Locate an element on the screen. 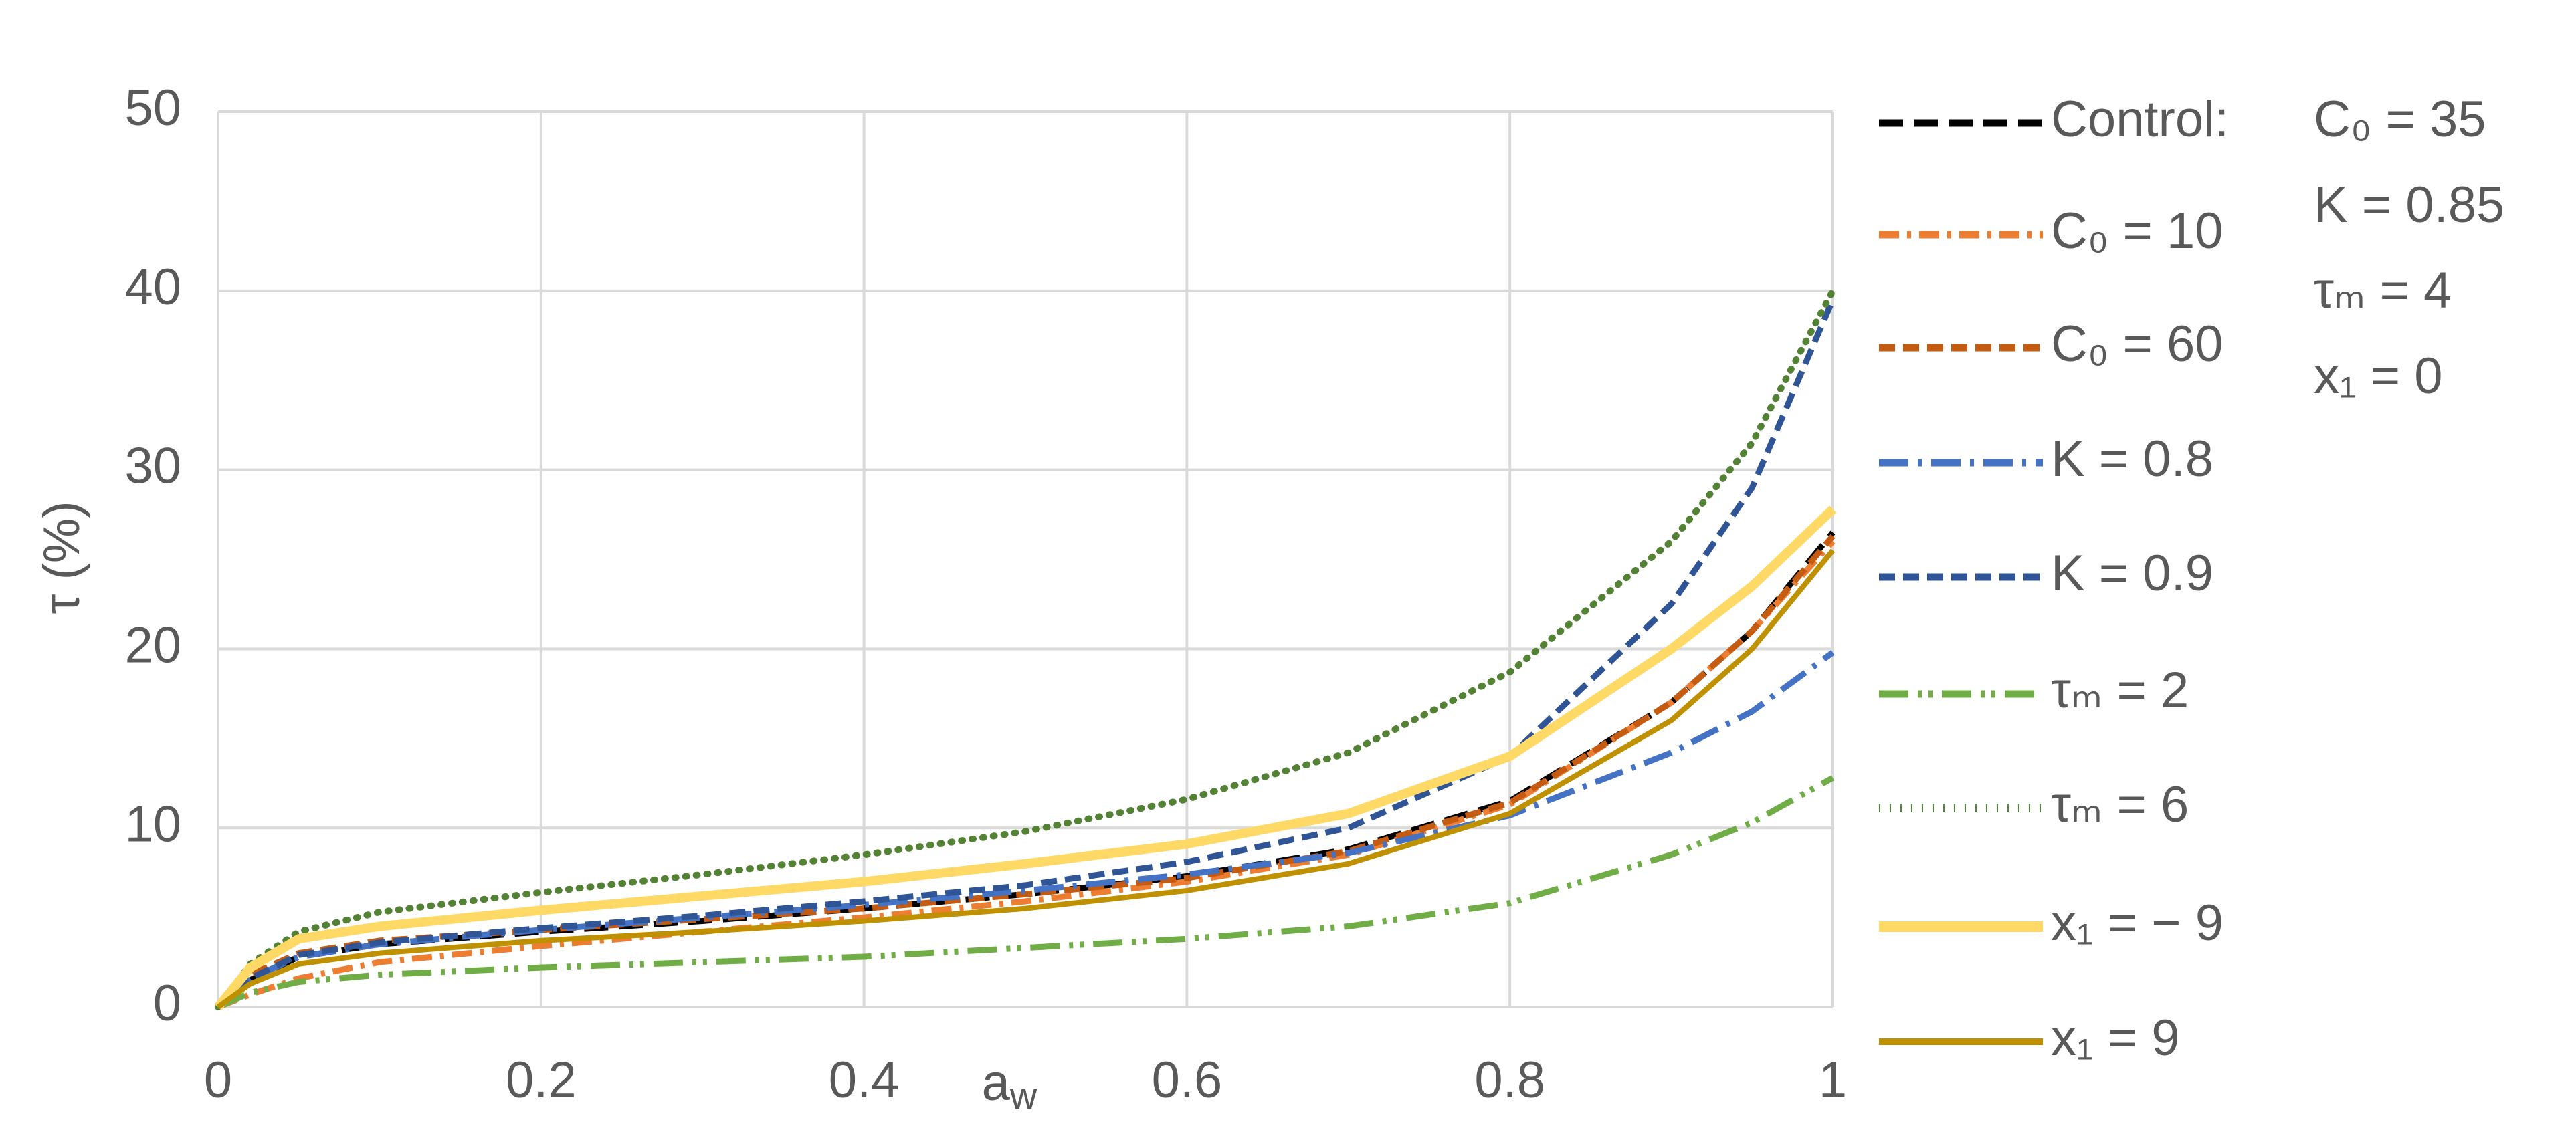 This screenshot has width=2576, height=1138. annotation: K = 0.85 is located at coordinates (2409, 205).